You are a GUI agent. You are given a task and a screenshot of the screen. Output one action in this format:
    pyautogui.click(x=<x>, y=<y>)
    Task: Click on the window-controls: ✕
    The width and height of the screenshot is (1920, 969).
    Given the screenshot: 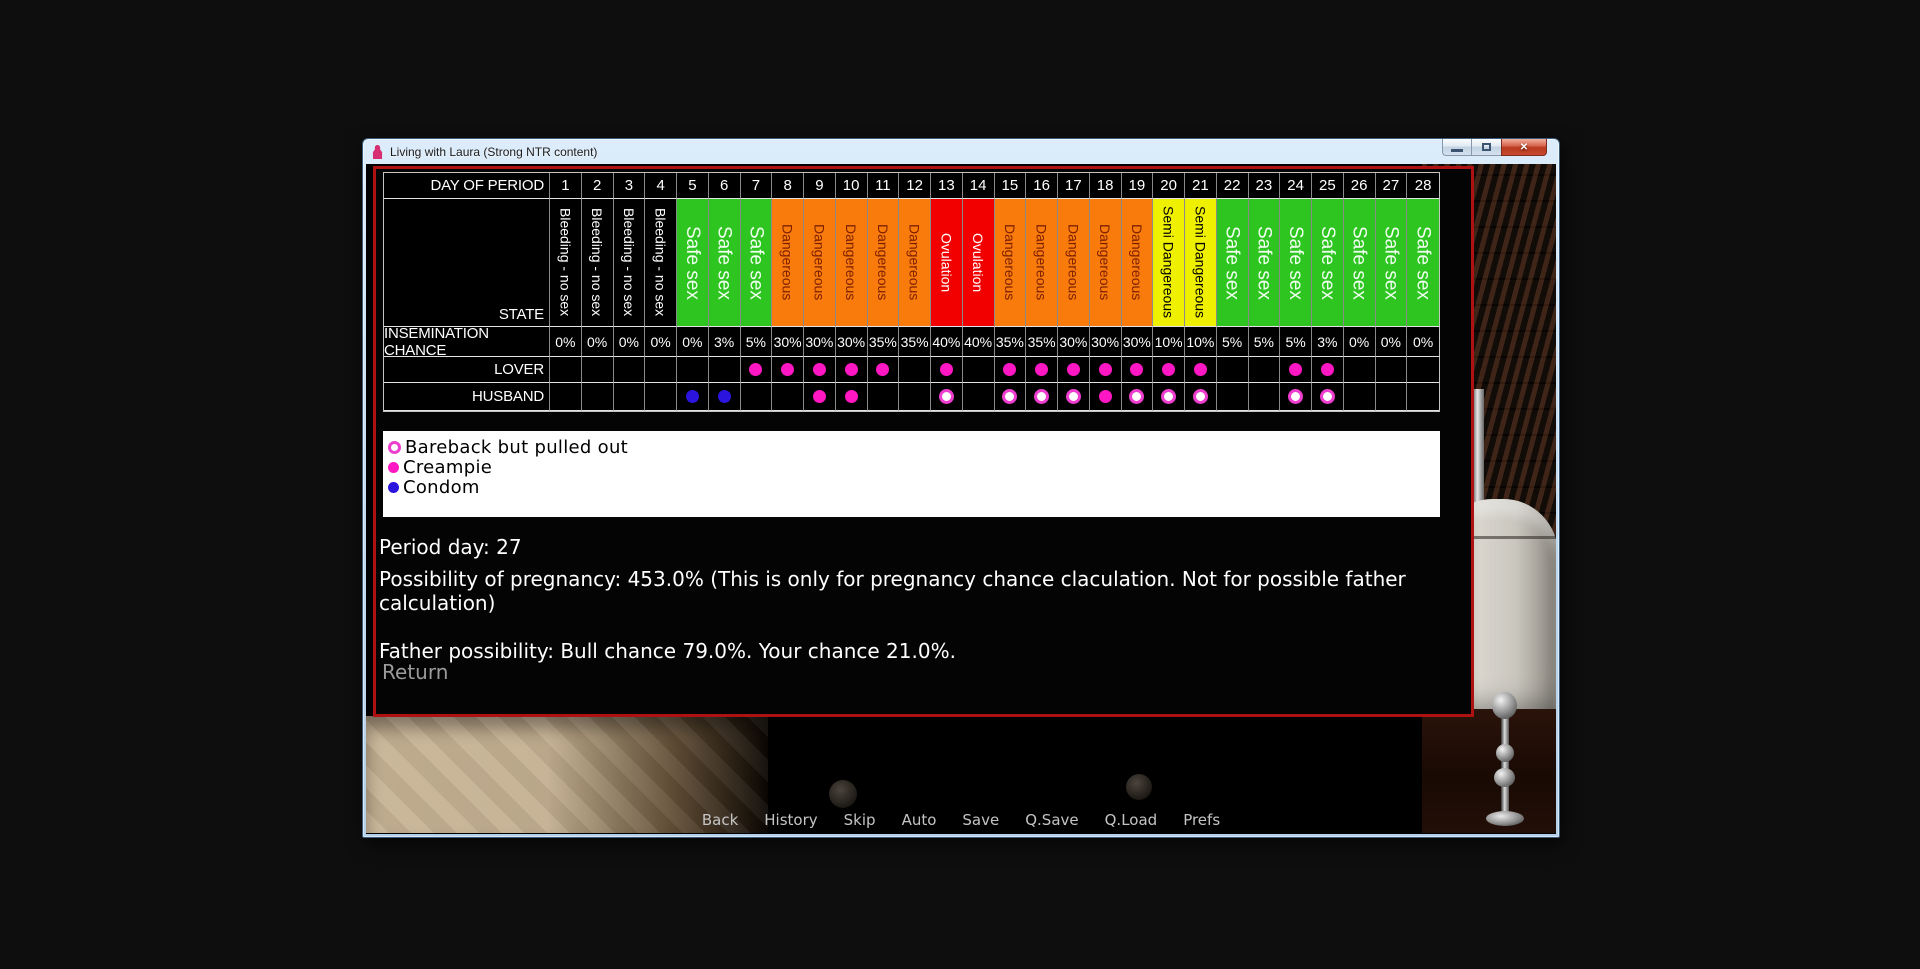 What is the action you would take?
    pyautogui.click(x=1494, y=147)
    